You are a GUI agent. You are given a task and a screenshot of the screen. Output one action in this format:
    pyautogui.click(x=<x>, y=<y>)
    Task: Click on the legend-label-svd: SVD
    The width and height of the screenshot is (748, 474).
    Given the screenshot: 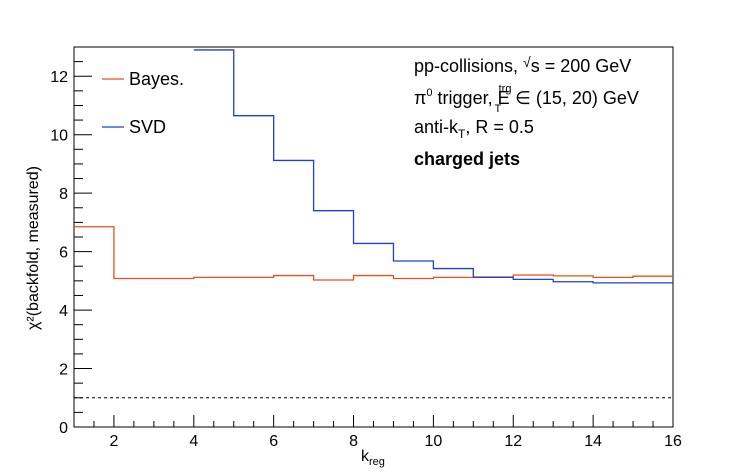 What is the action you would take?
    pyautogui.click(x=147, y=127)
    